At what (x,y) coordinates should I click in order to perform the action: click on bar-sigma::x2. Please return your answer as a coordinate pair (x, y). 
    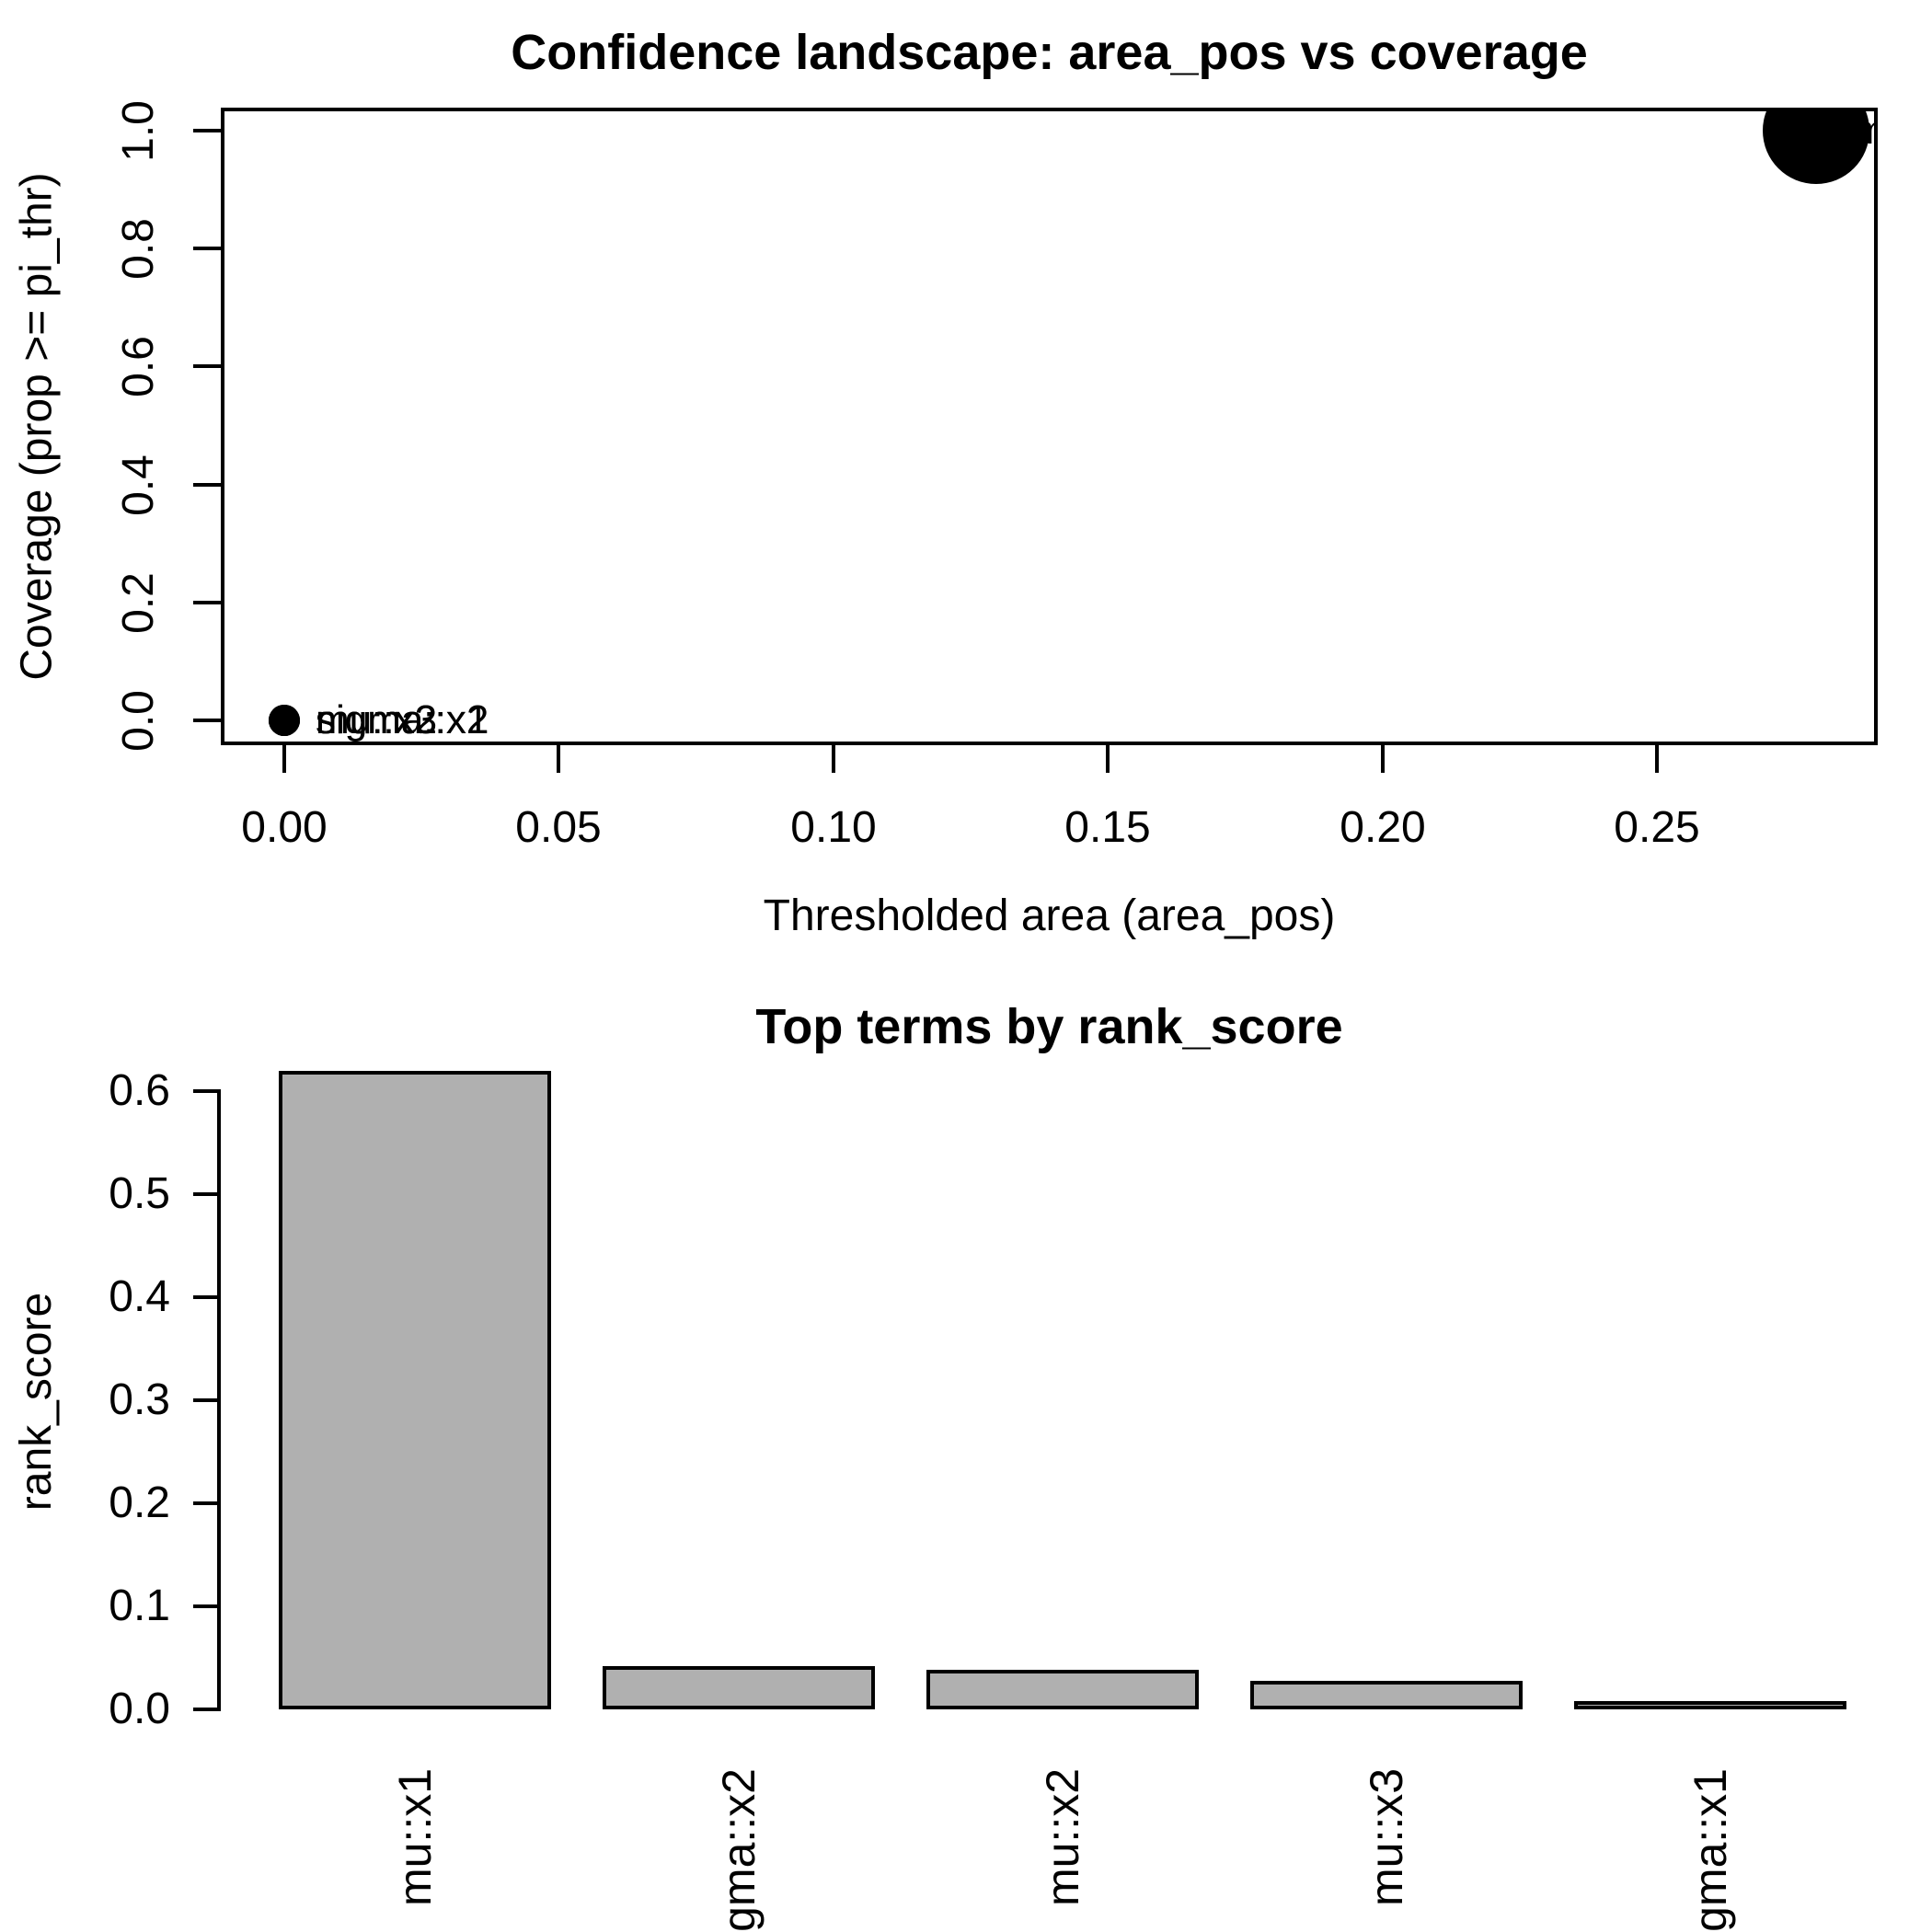
    Looking at the image, I should click on (739, 1687).